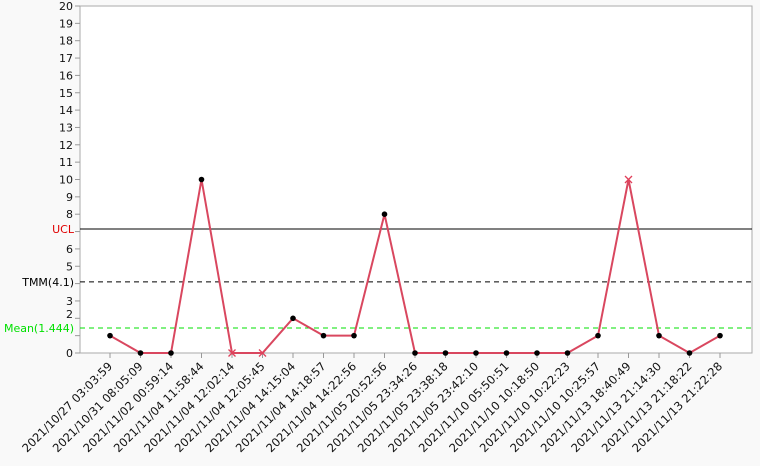 Image resolution: width=760 pixels, height=466 pixels. What do you see at coordinates (69, 353) in the screenshot?
I see `y-tick-label: 0` at bounding box center [69, 353].